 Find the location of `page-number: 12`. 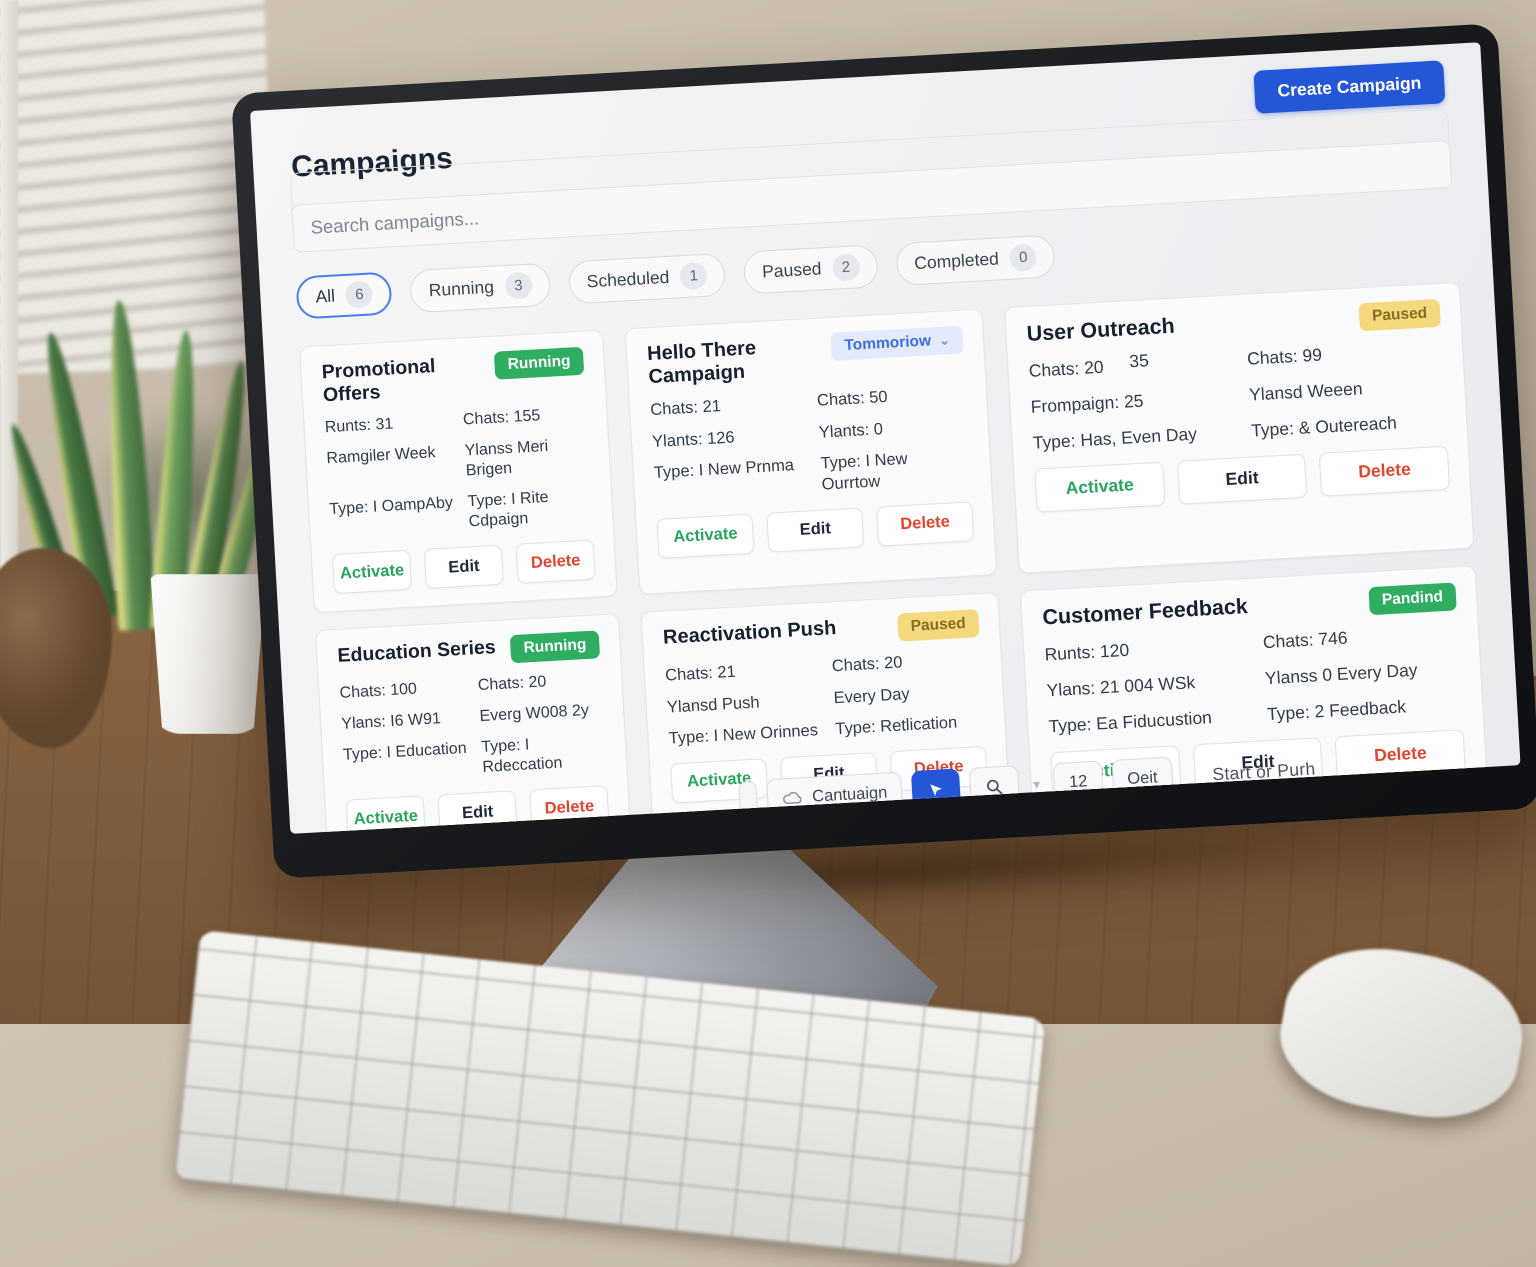

page-number: 12 is located at coordinates (1078, 781).